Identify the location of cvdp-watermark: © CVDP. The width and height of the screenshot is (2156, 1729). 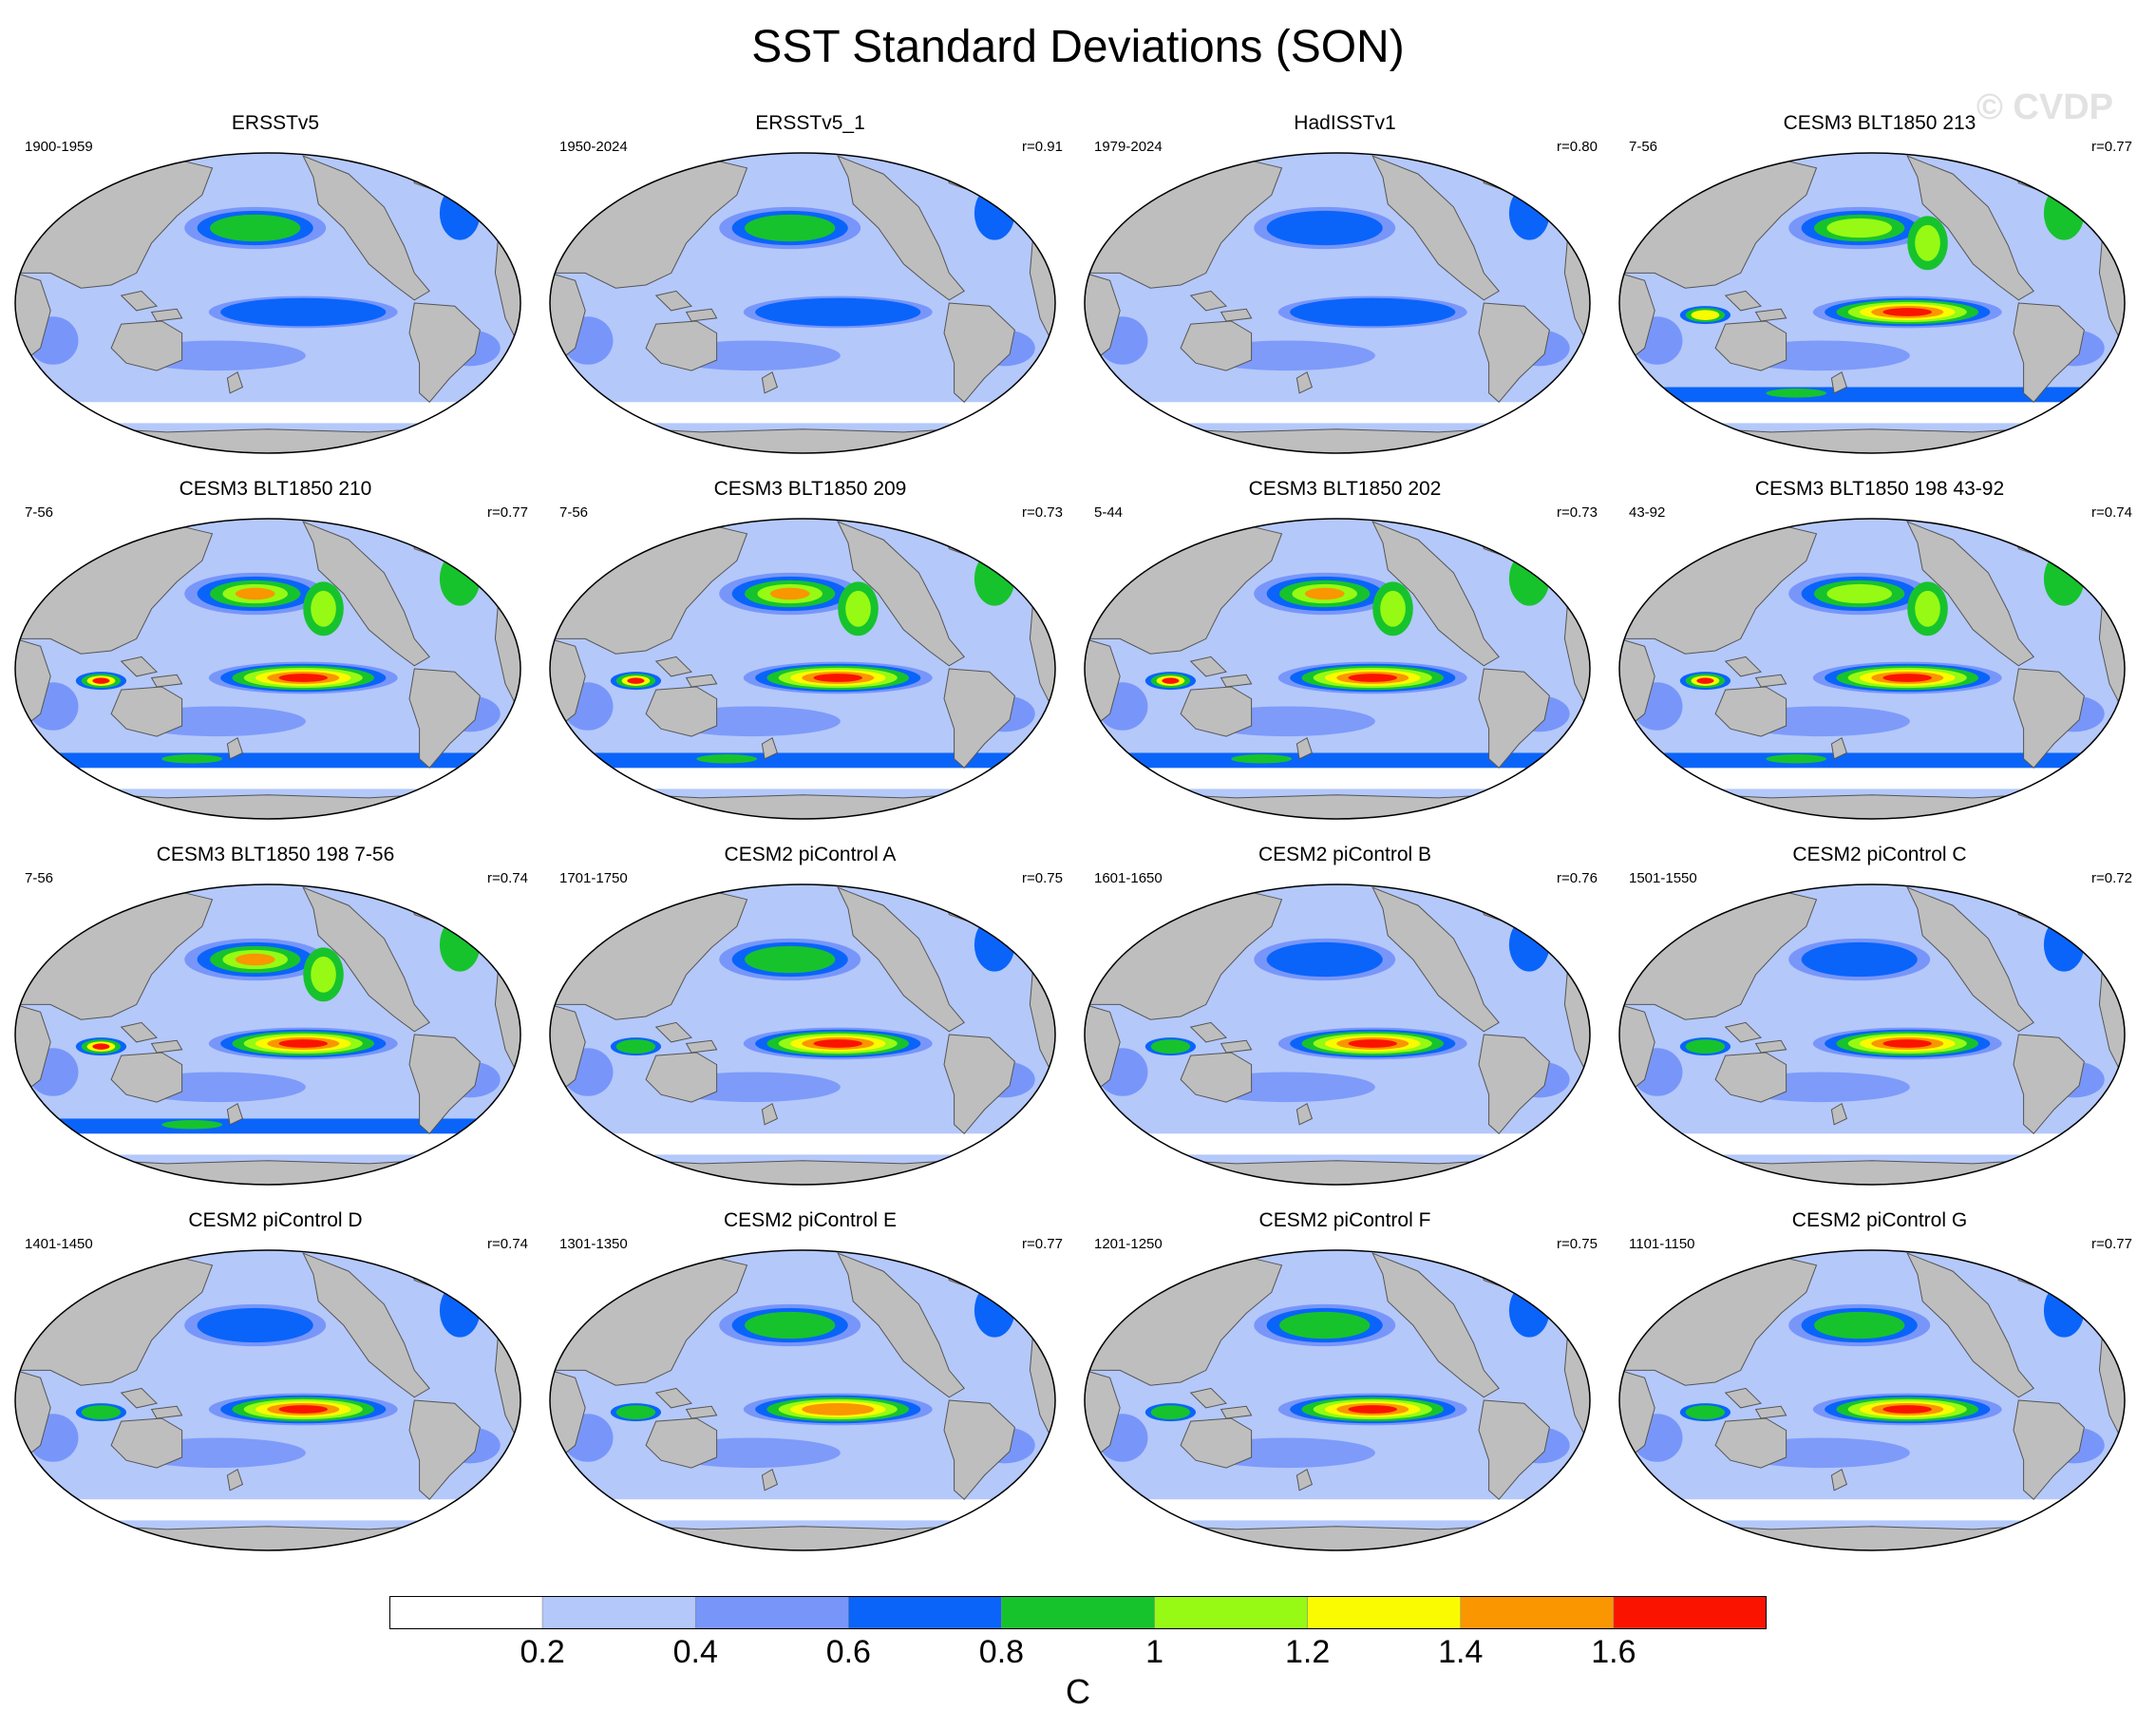
(2045, 107).